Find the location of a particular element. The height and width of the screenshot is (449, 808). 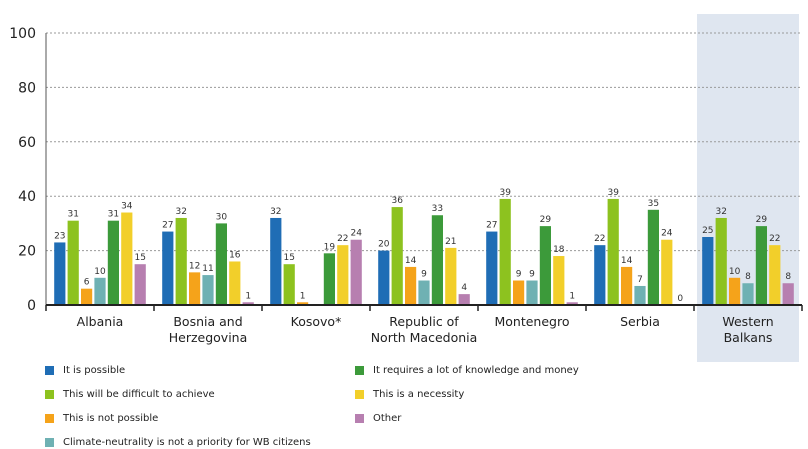

category-label: Western Balkans is located at coordinates (747, 329).